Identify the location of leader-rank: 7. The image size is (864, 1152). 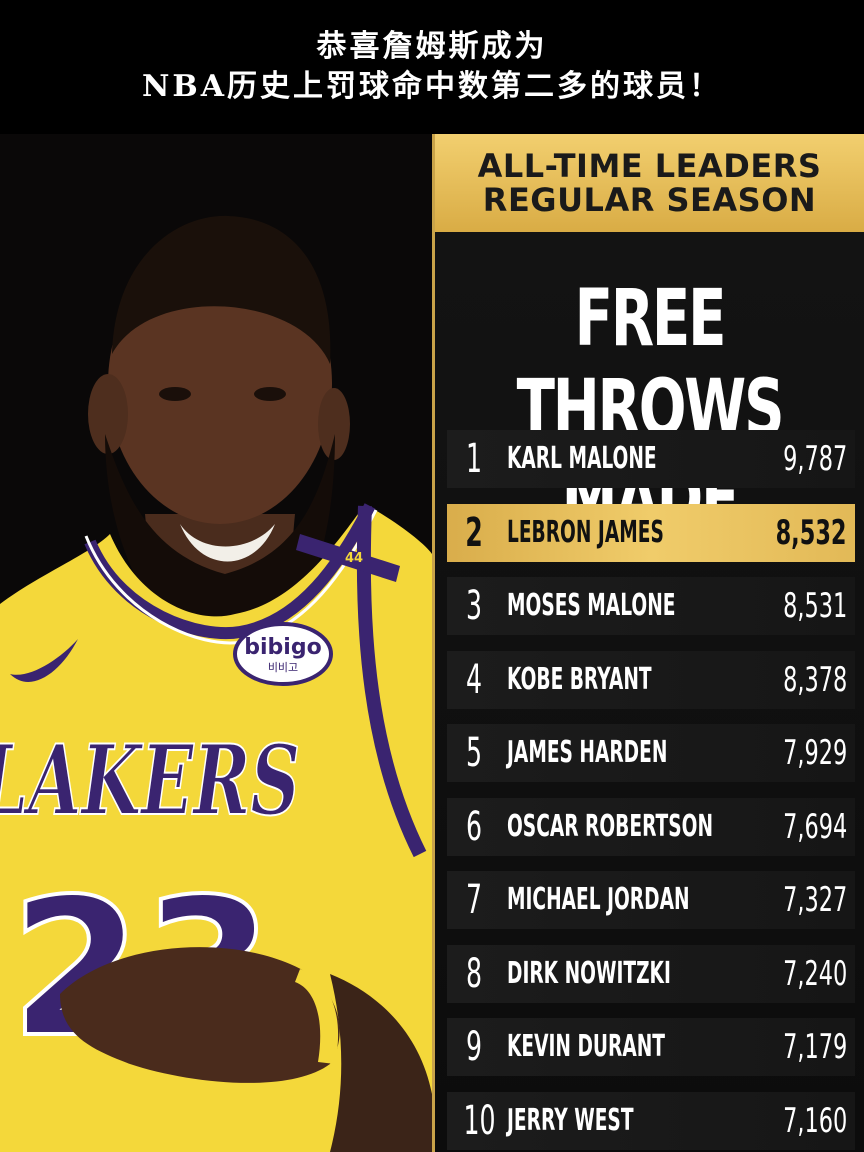
(474, 900).